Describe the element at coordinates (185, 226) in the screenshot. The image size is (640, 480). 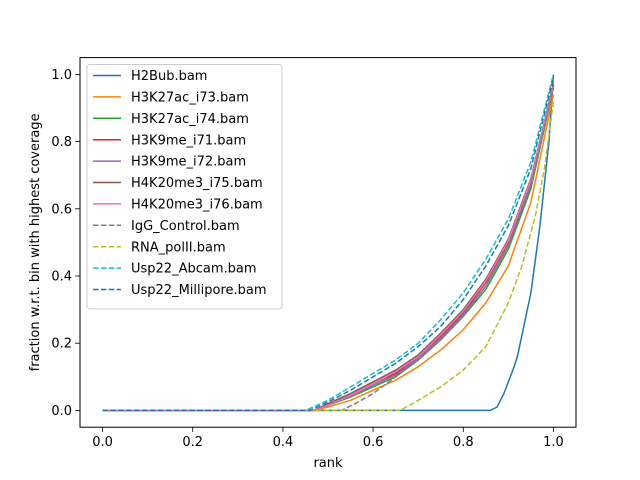
I see `legend-label-7: IgG_Control.bam` at that location.